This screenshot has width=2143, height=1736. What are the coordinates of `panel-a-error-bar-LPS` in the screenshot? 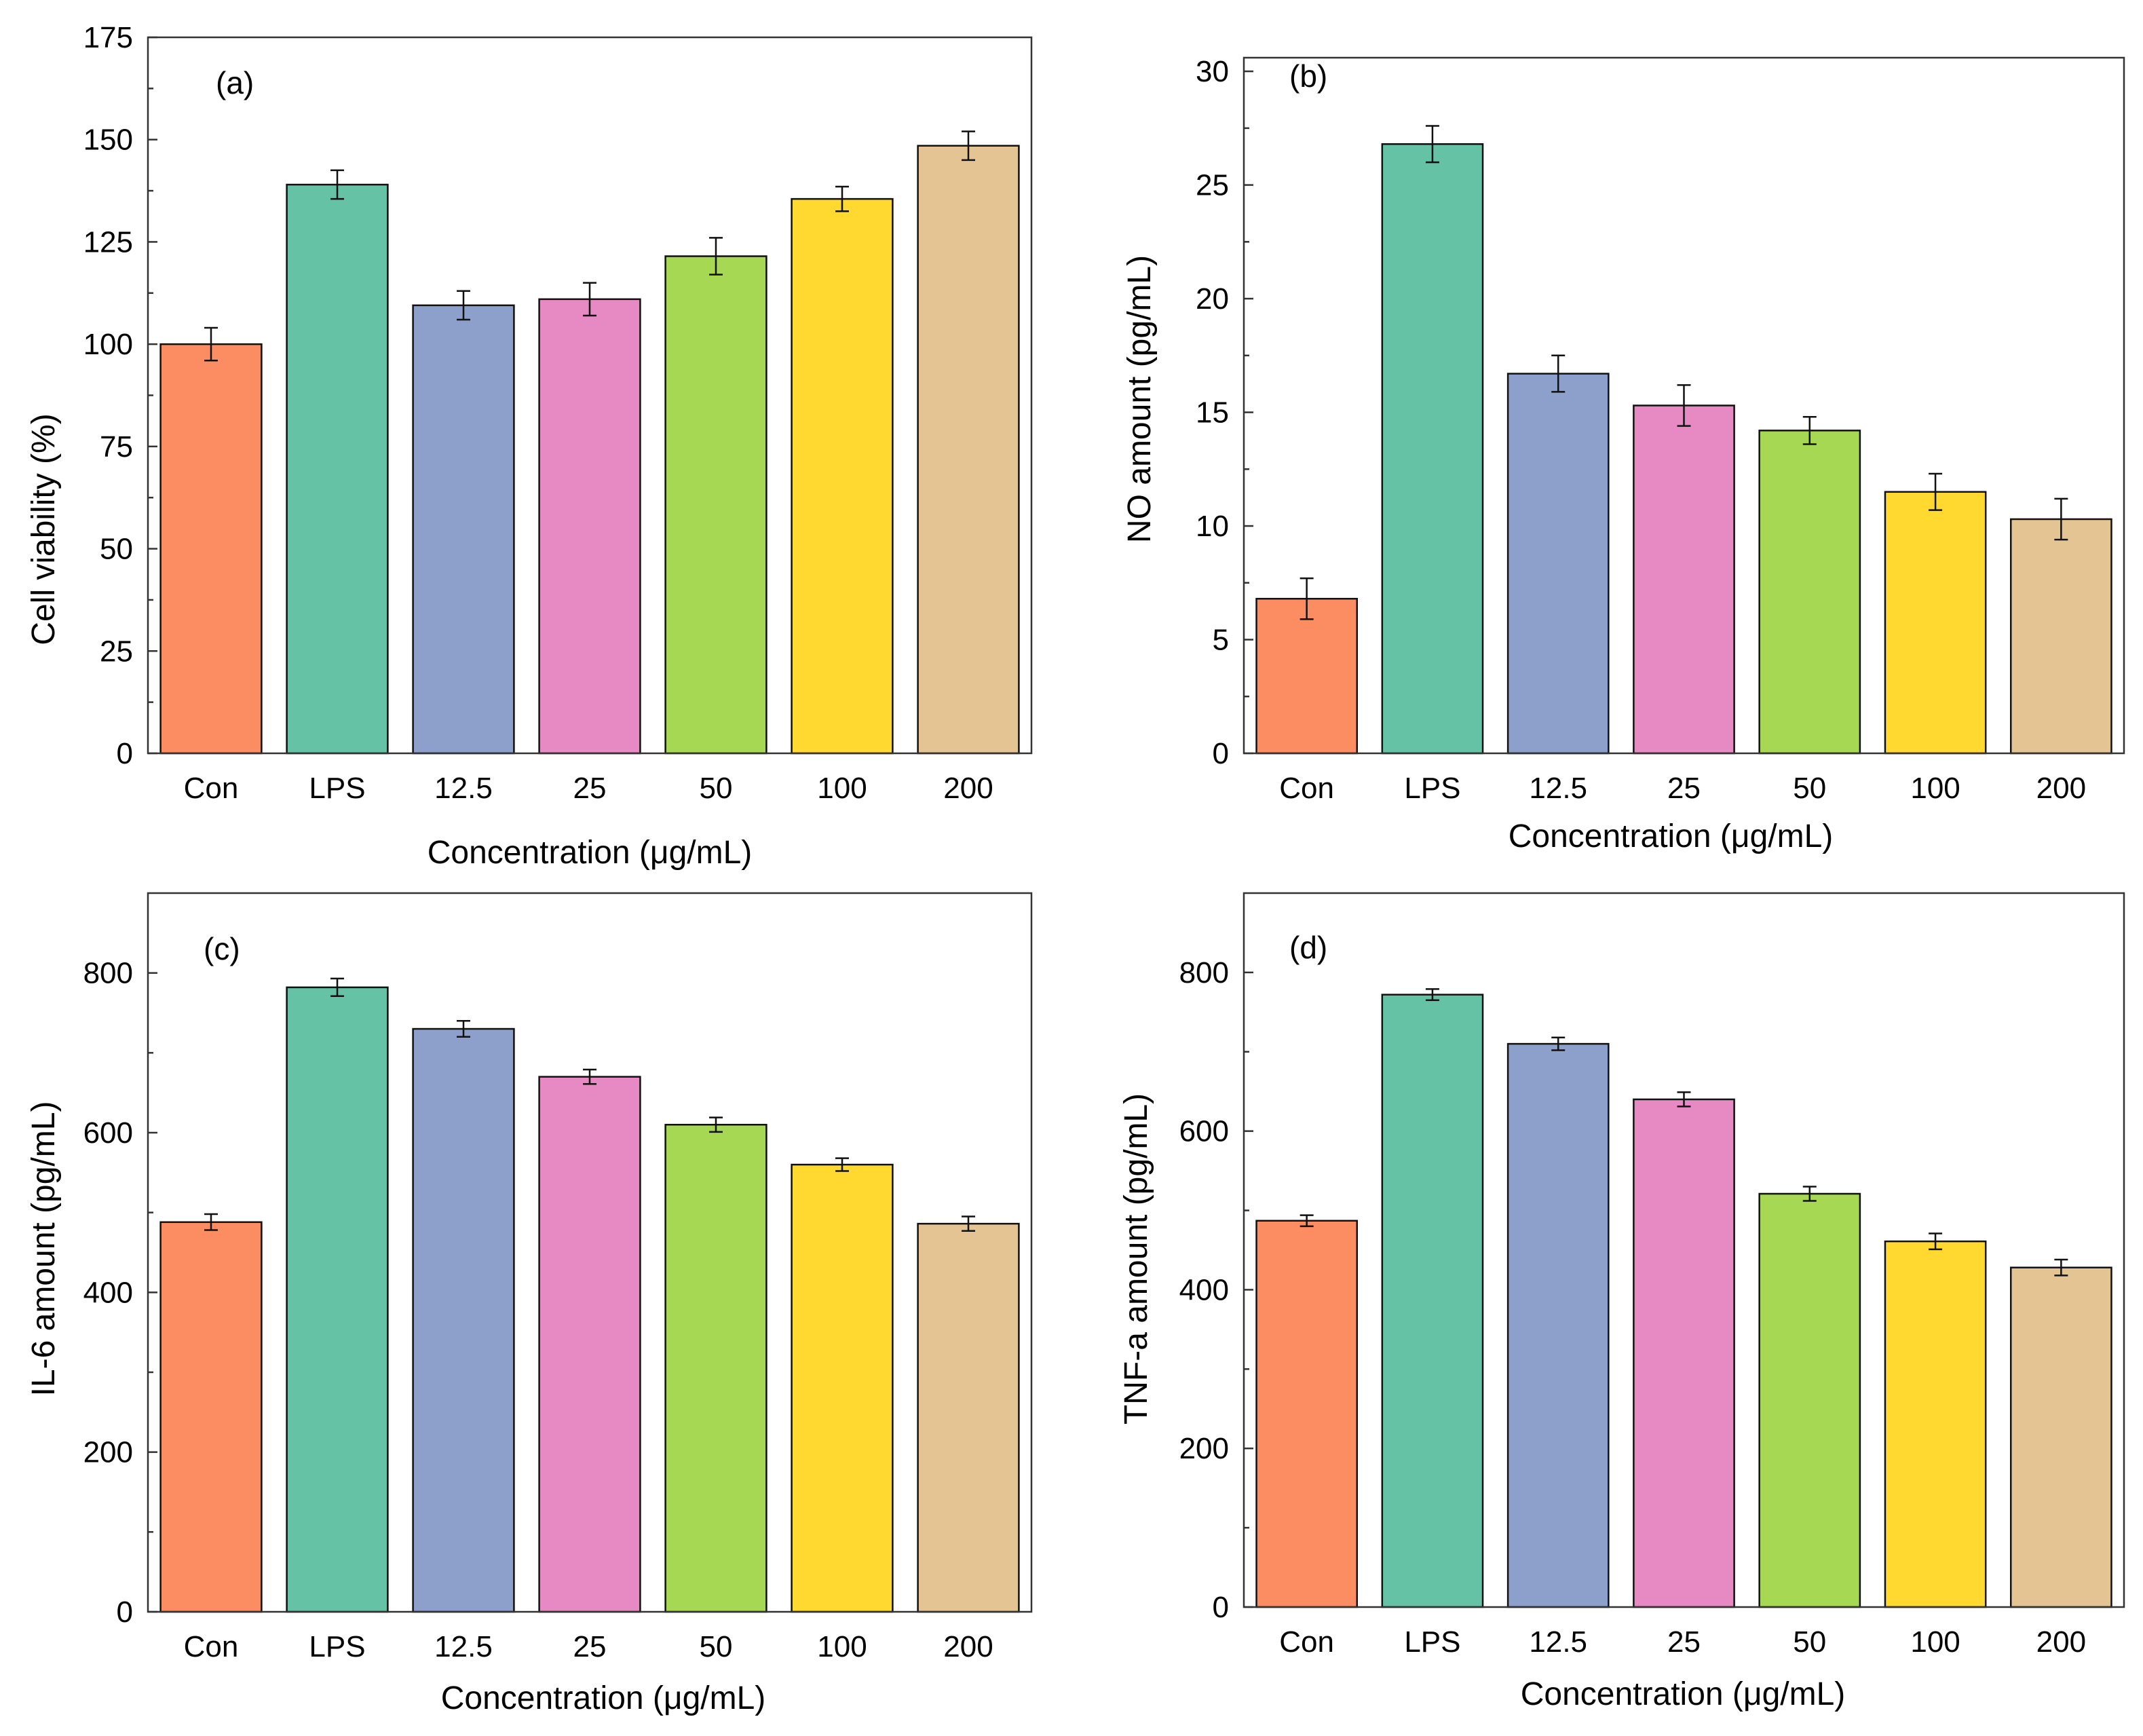 It's located at (337, 185).